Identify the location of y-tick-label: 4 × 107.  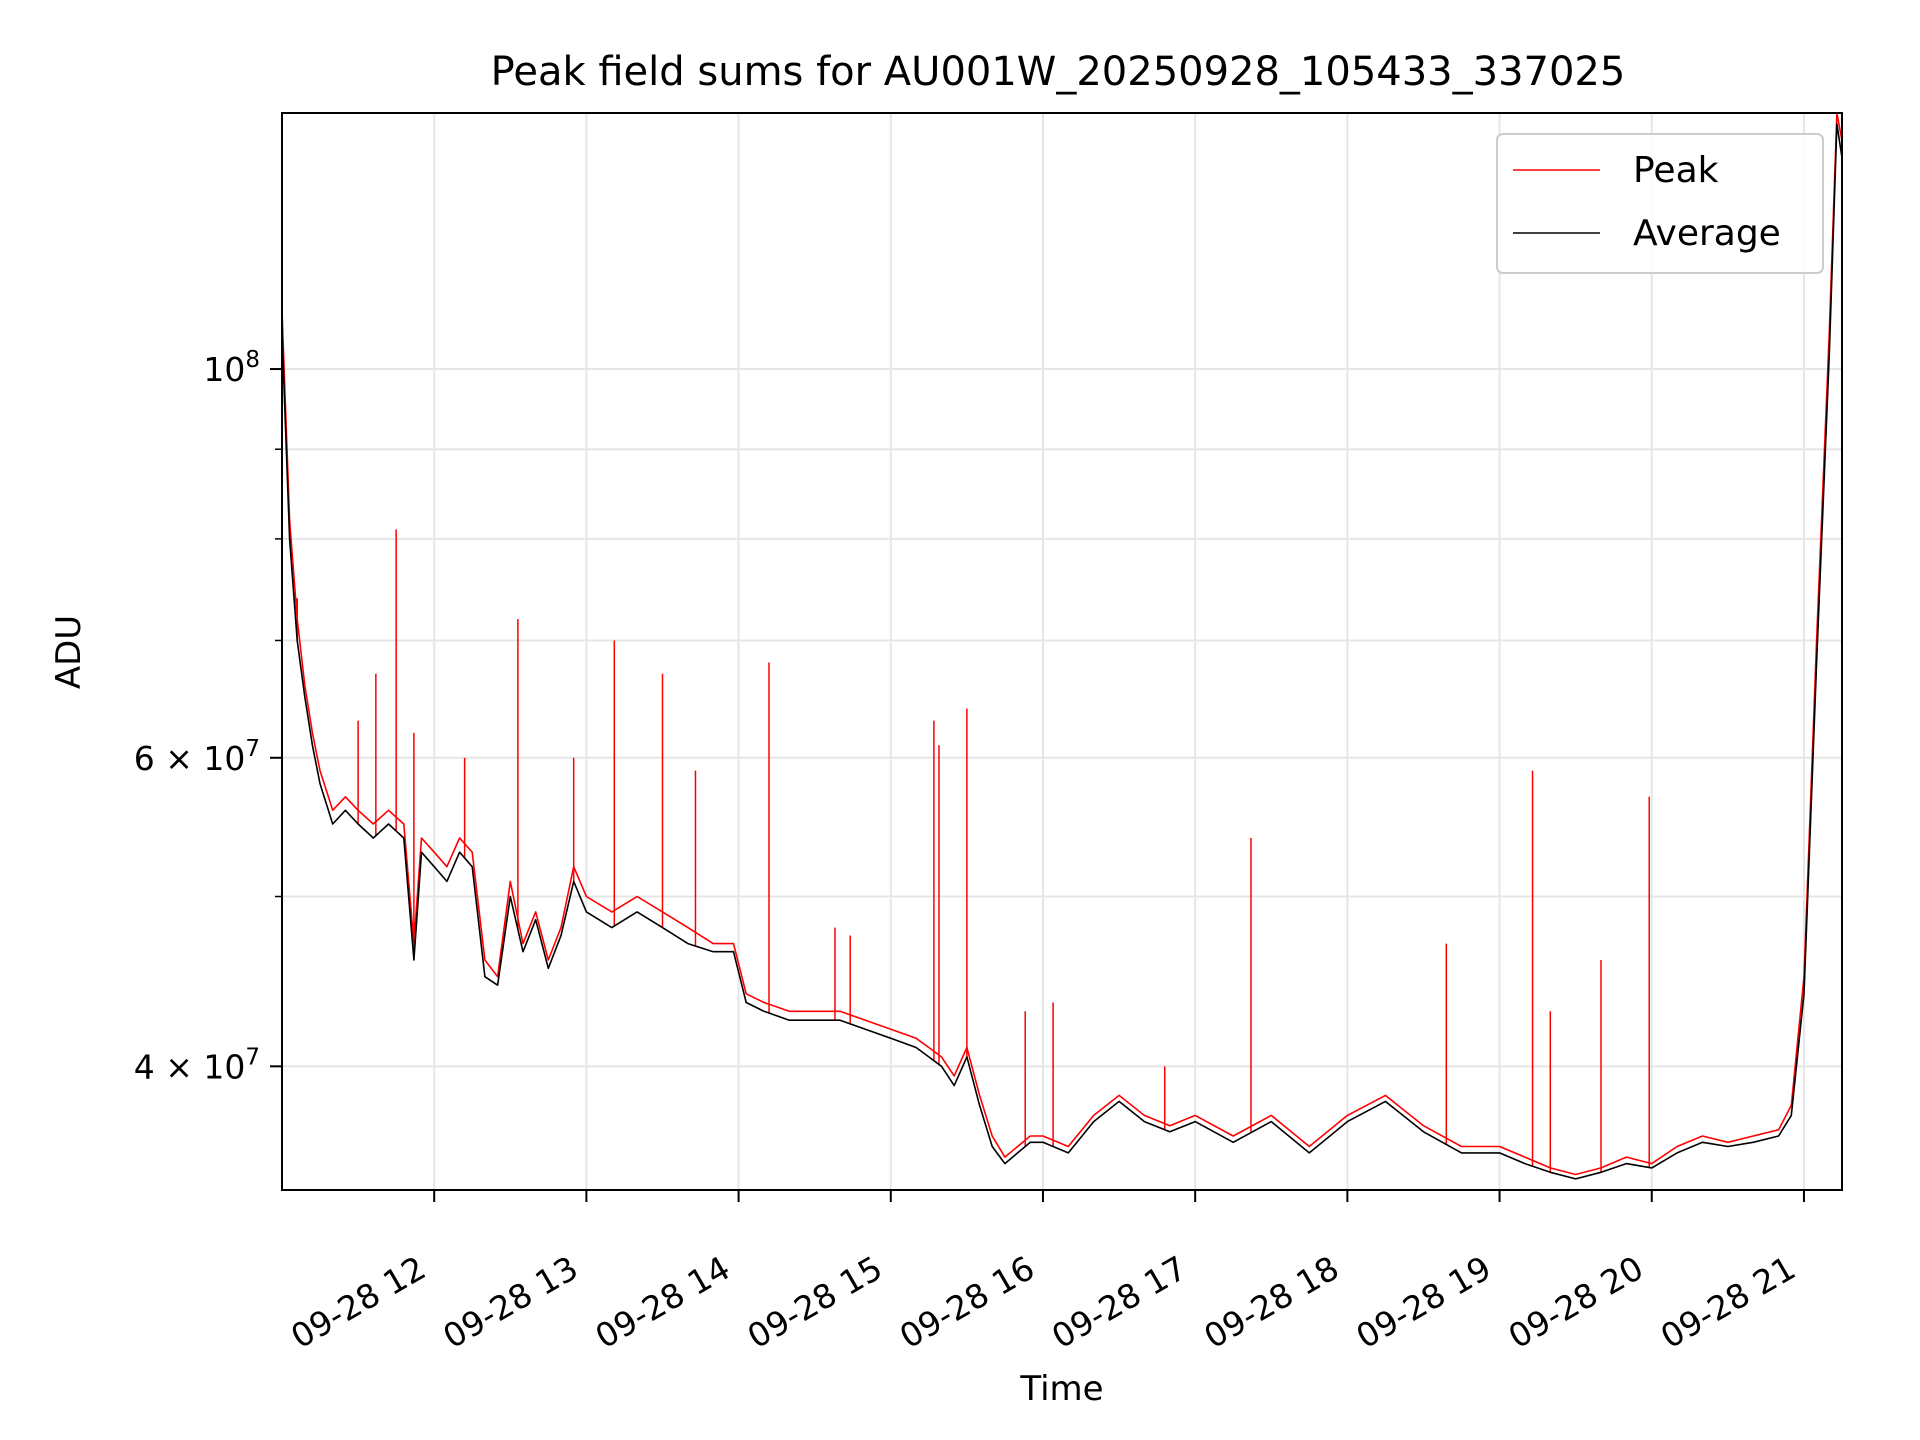
(197, 1065).